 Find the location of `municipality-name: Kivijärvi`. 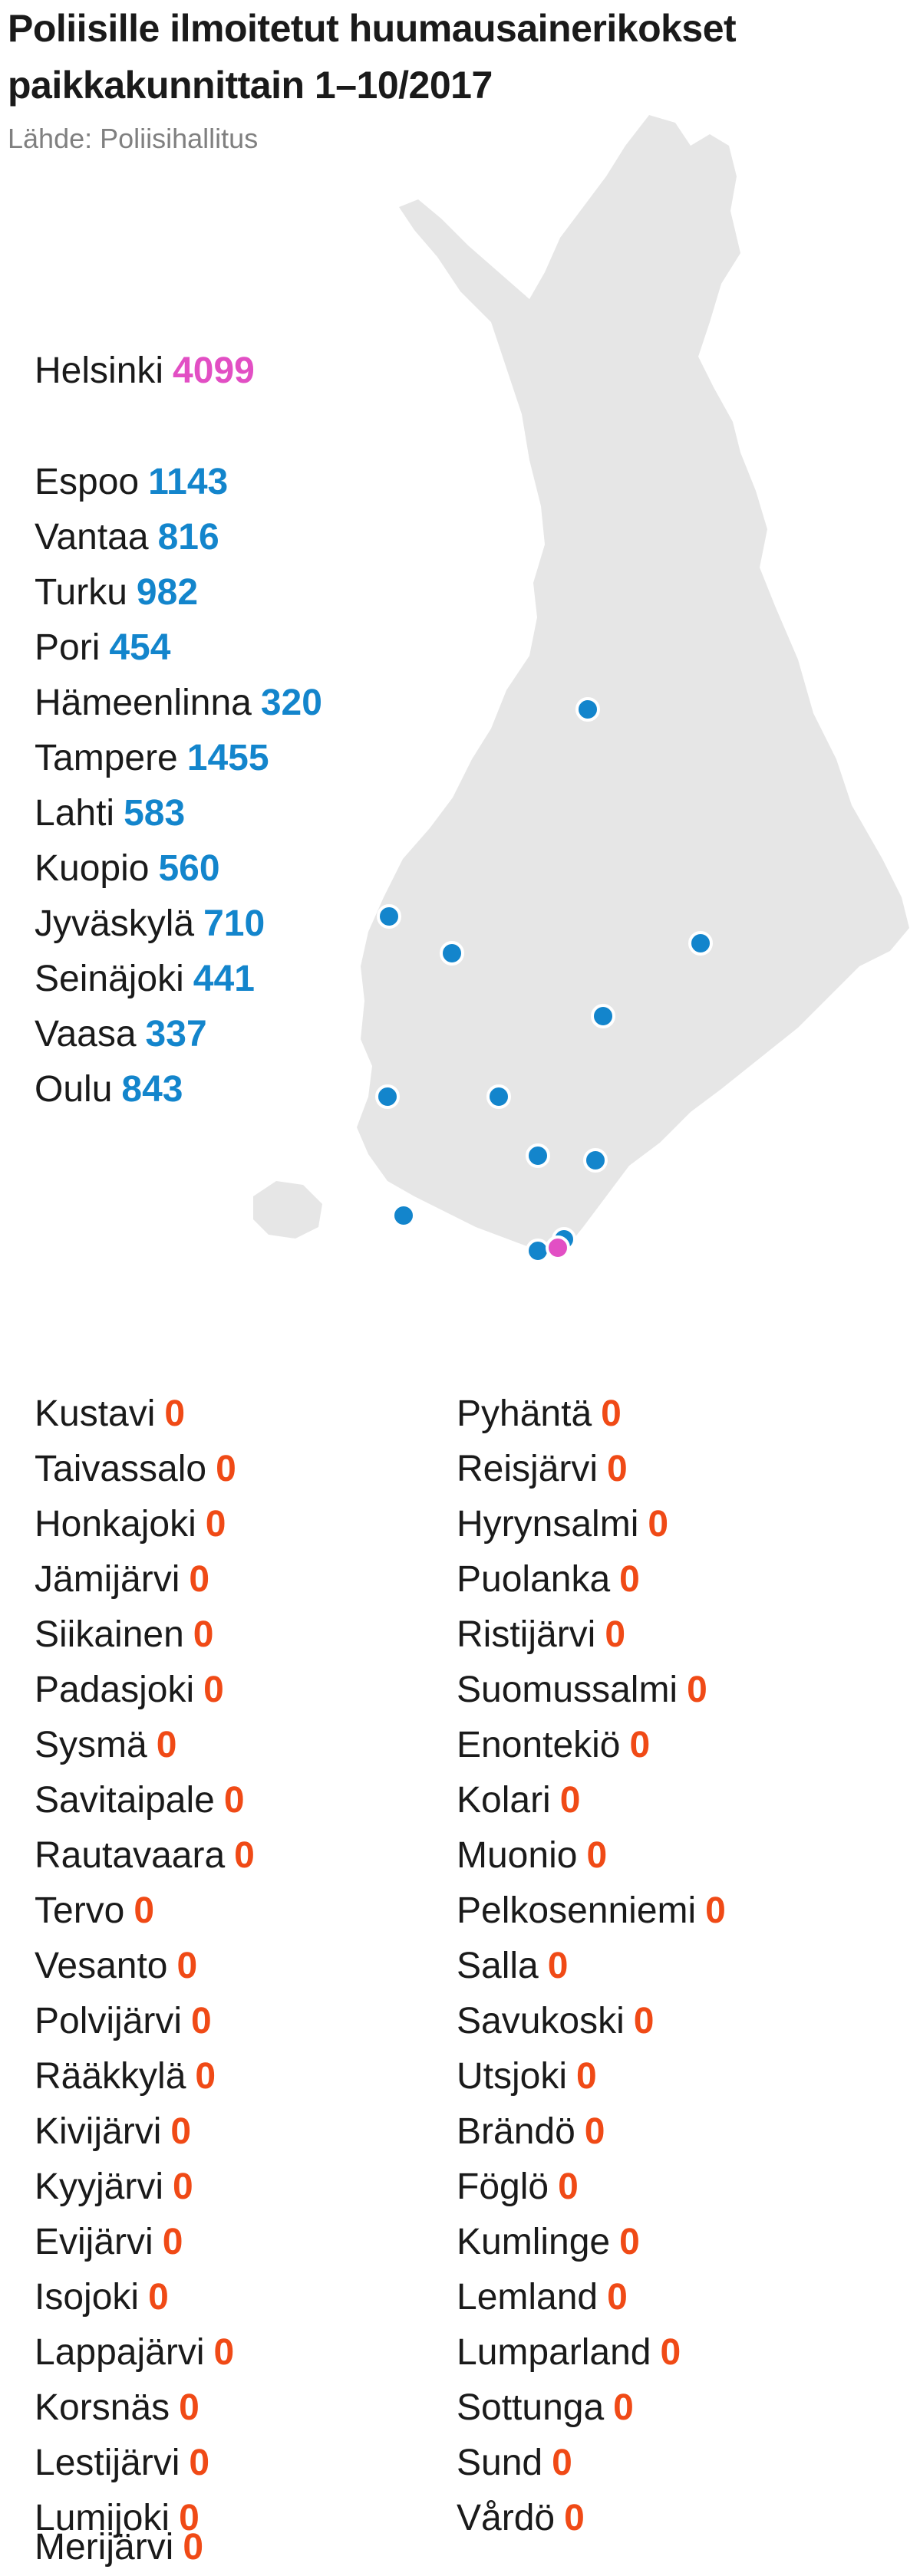

municipality-name: Kivijärvi is located at coordinates (99, 2131).